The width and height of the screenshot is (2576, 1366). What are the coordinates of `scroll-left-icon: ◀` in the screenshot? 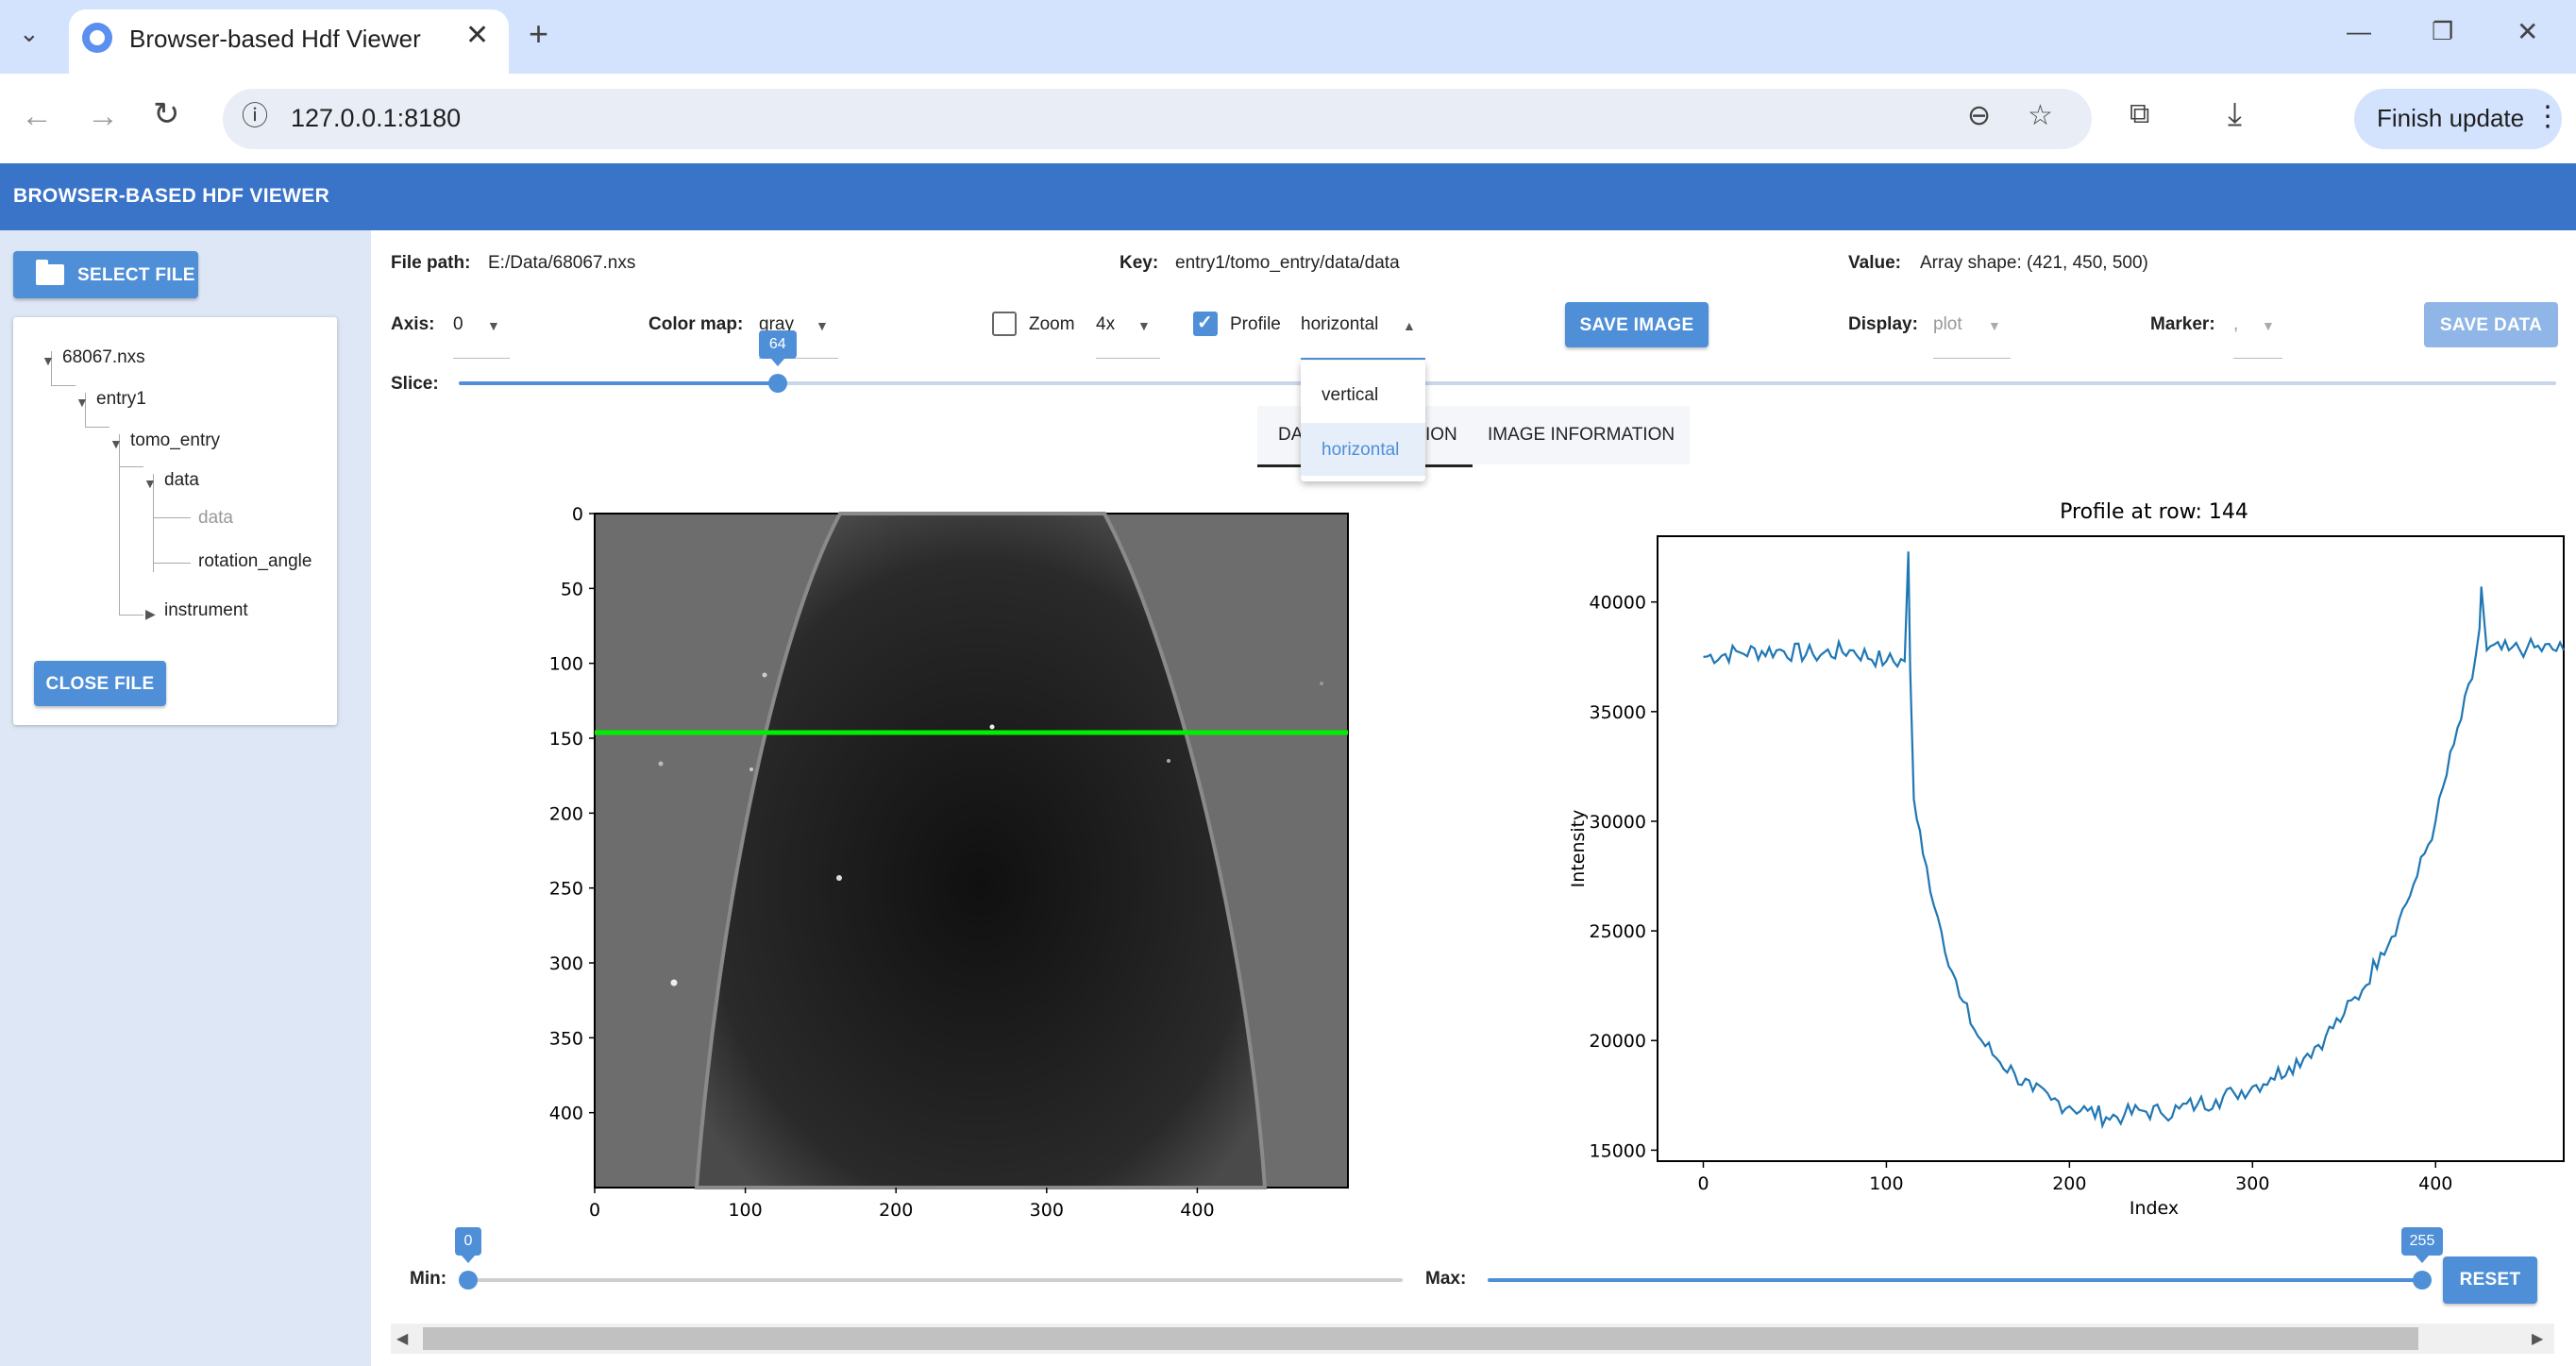 It's located at (402, 1339).